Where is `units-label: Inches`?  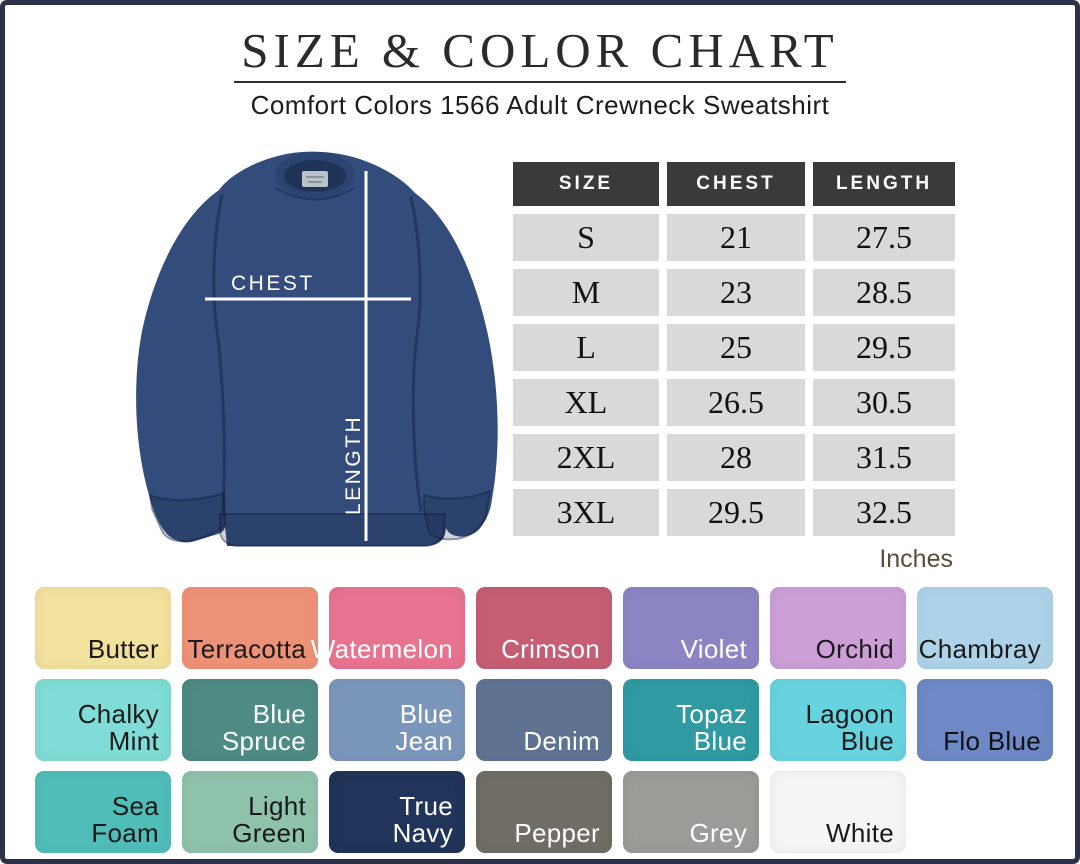
units-label: Inches is located at coordinates (916, 559).